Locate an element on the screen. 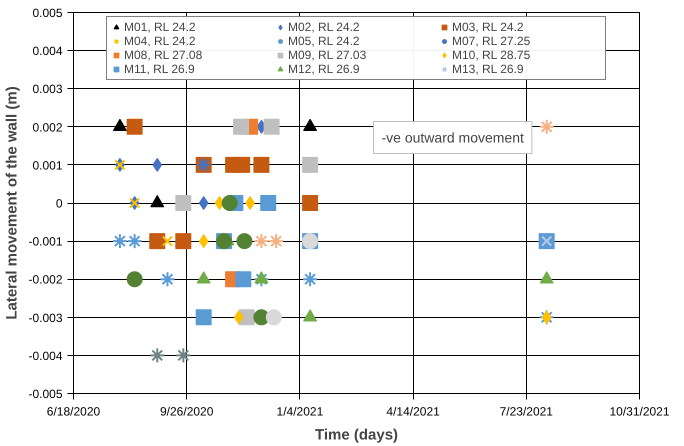 Image resolution: width=684 pixels, height=446 pixels. annotation: -ve outward movement is located at coordinates (453, 138).